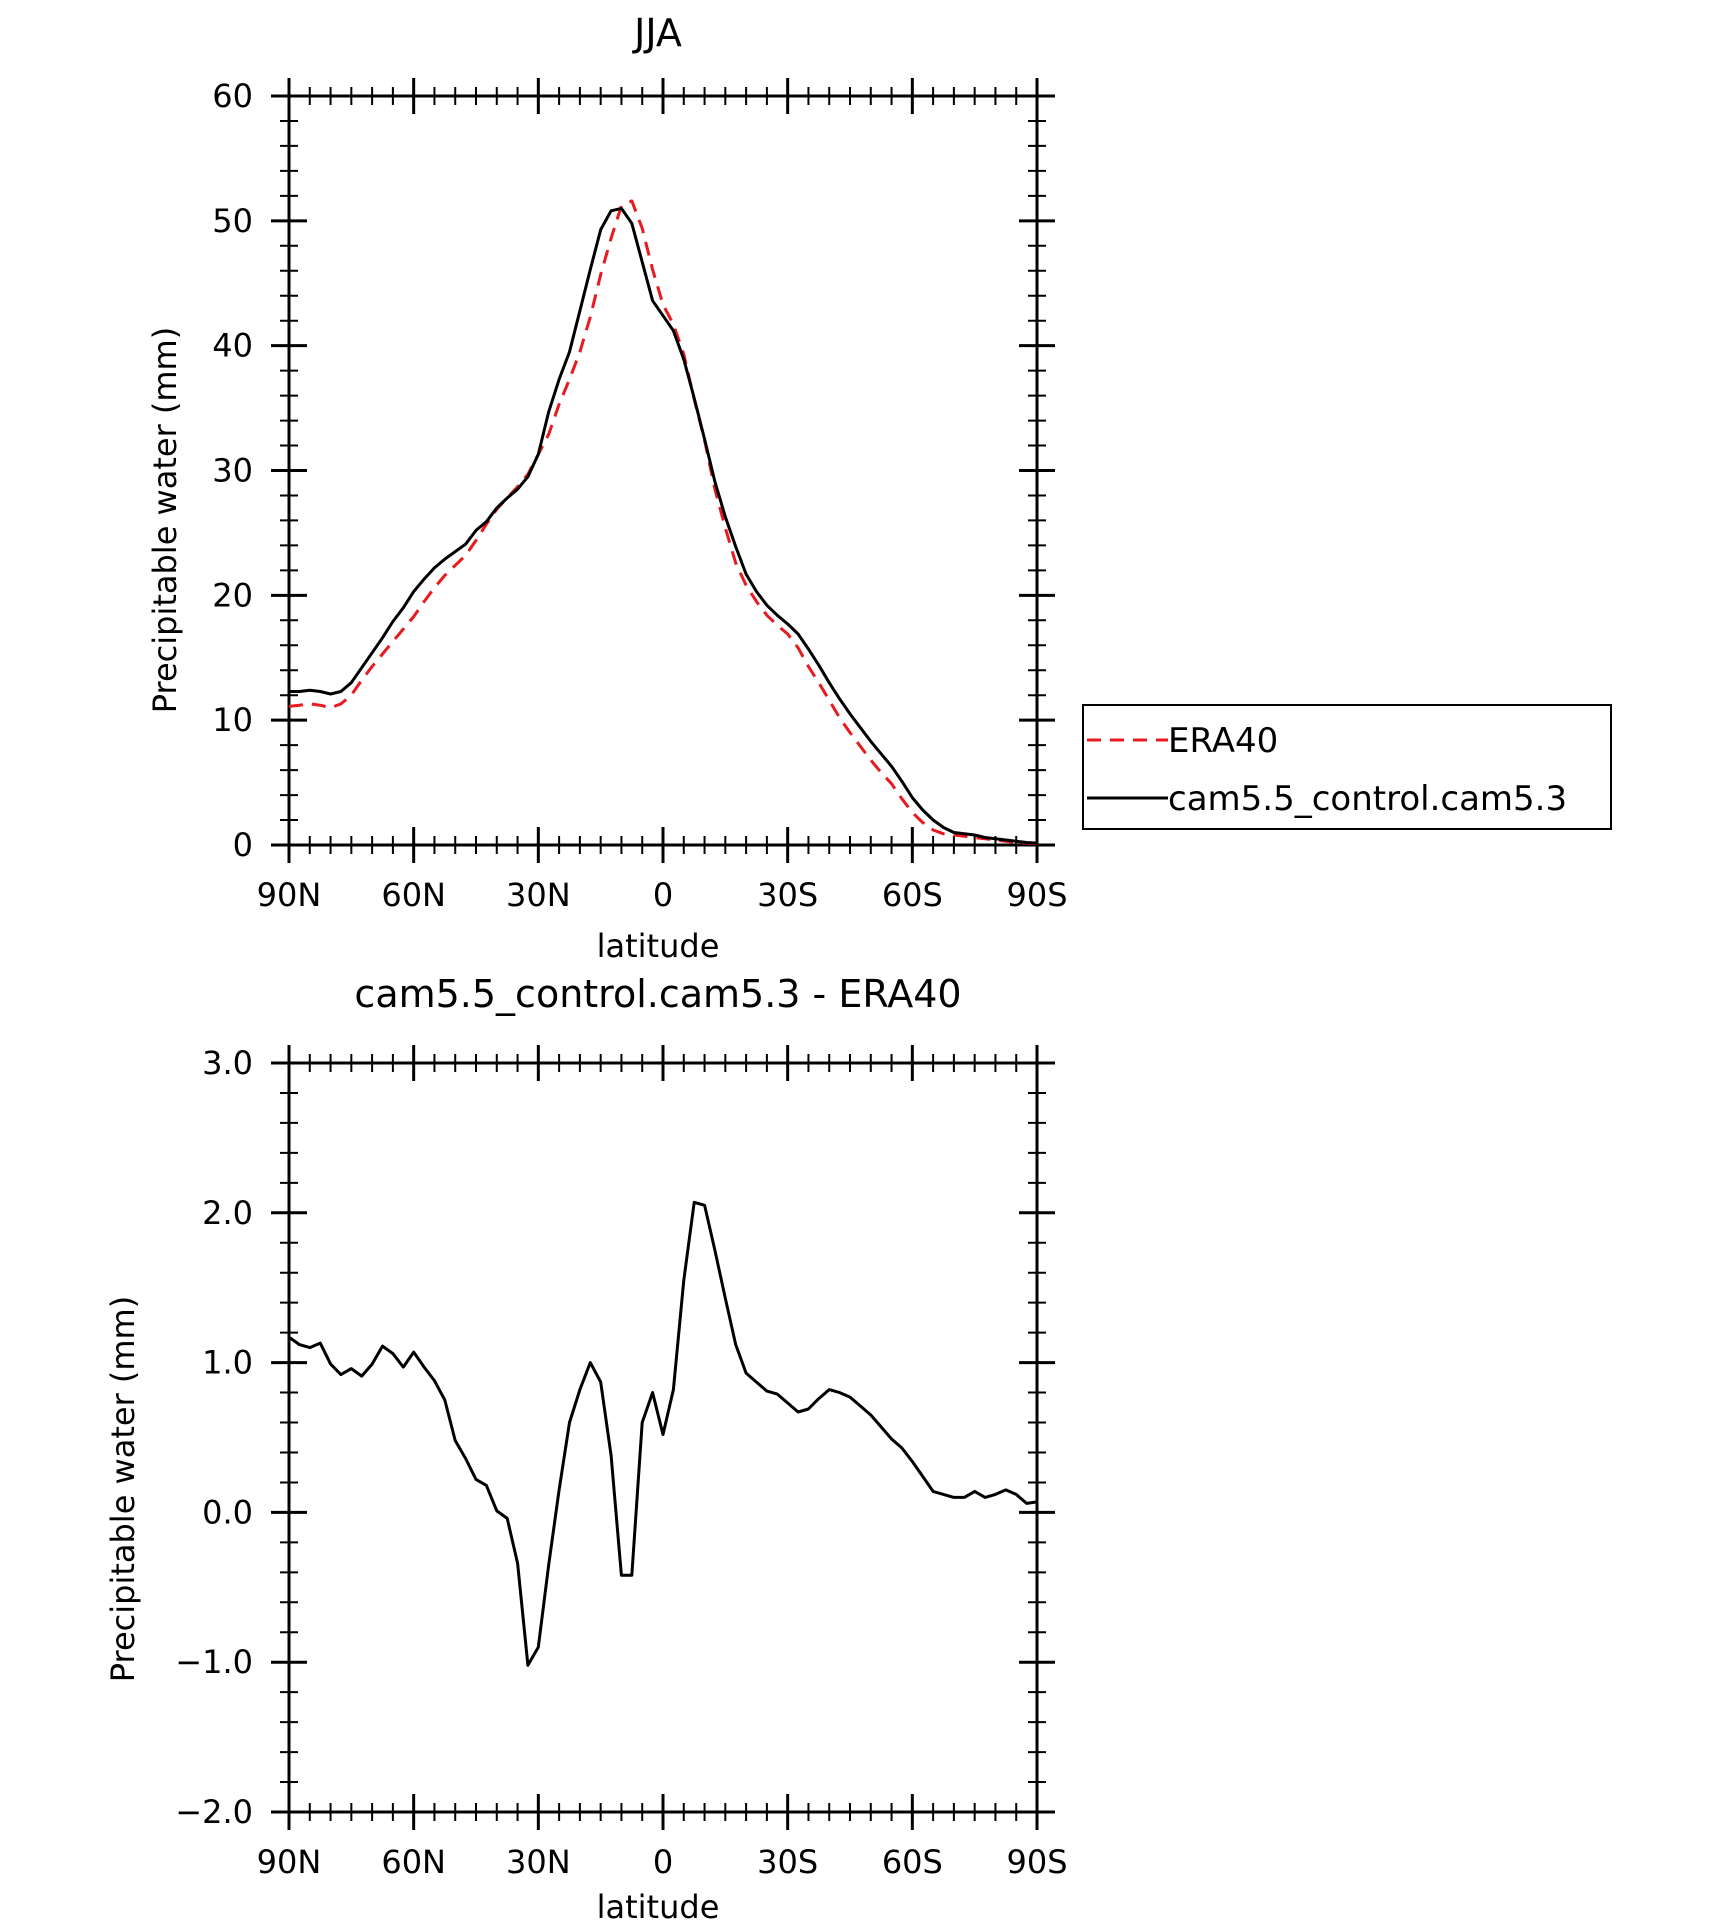 The width and height of the screenshot is (1710, 1922). Describe the element at coordinates (232, 221) in the screenshot. I see `top-y-tick-label: 50` at that location.